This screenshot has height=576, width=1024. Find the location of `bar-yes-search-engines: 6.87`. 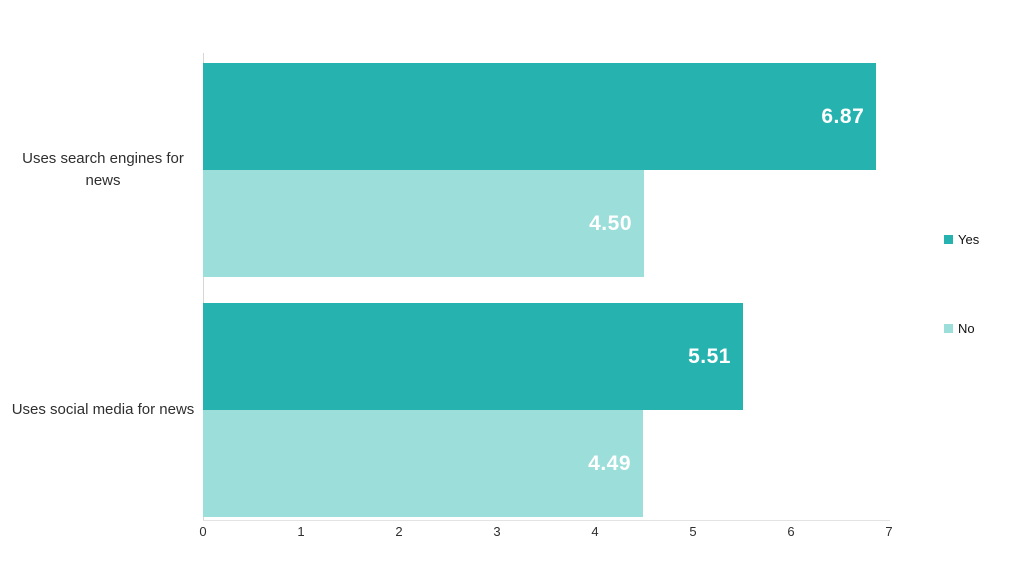

bar-yes-search-engines: 6.87 is located at coordinates (540, 116).